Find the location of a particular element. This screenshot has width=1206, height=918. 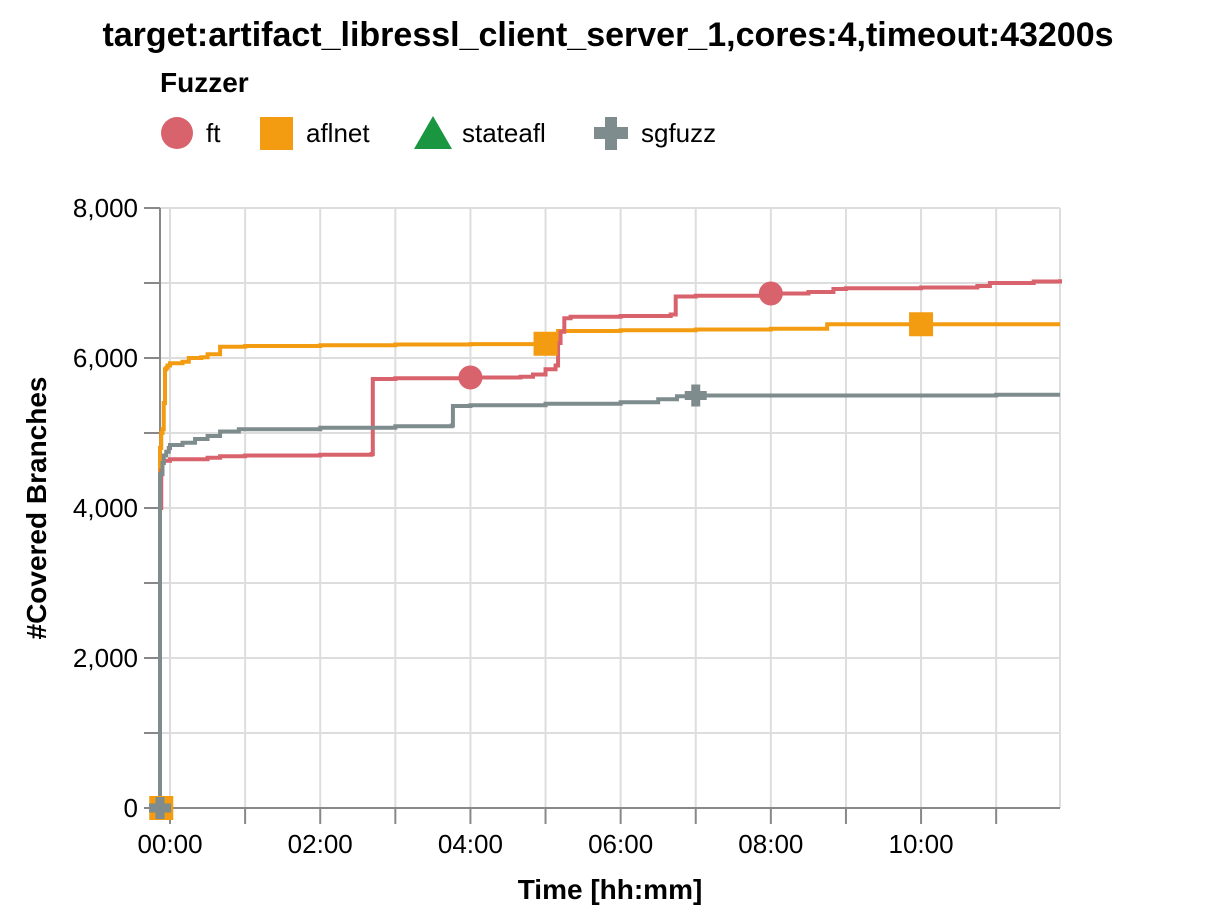

legend-item-sgfuzz: sgfuzz is located at coordinates (655, 133).